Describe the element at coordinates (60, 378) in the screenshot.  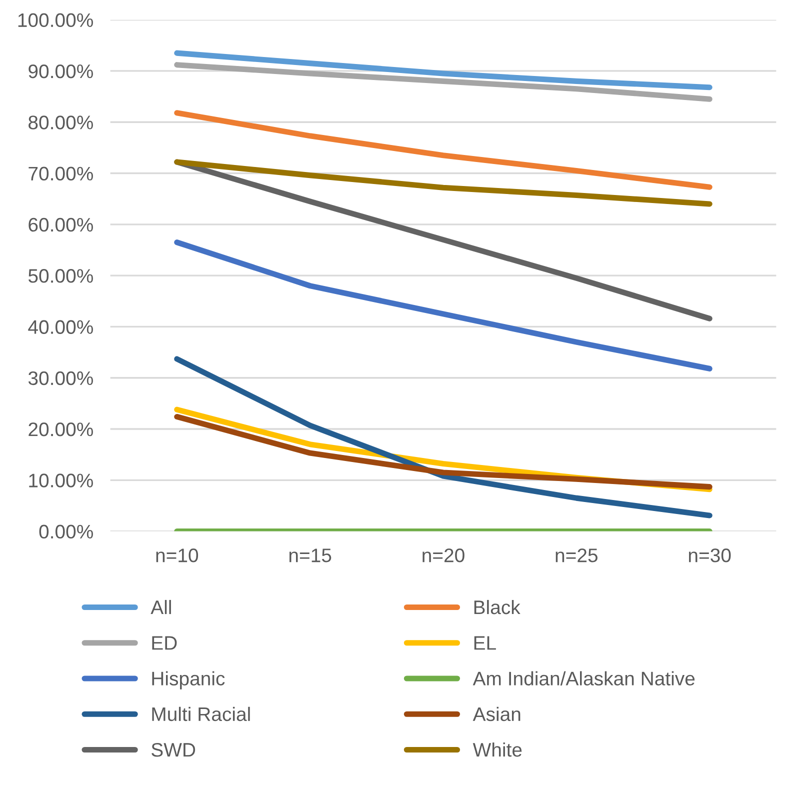
I see `y-tick-label: 30.00%` at that location.